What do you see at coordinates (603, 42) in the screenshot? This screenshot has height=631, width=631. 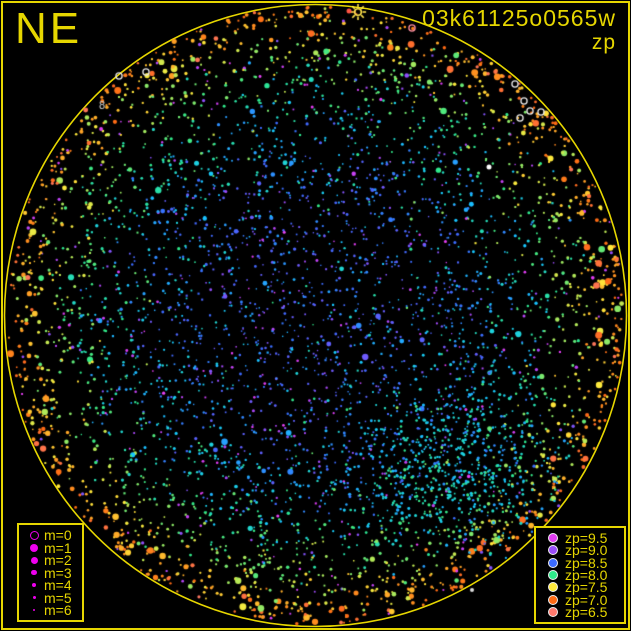 I see `plot-subtitle: zp` at bounding box center [603, 42].